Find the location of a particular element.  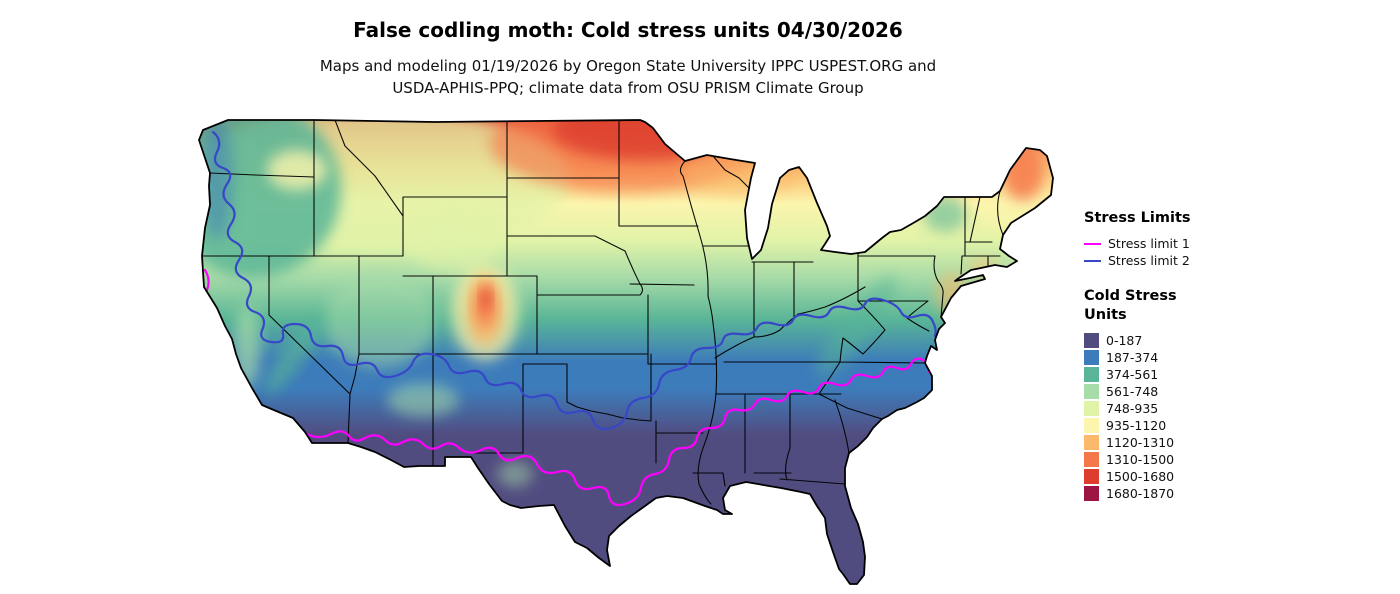

cold-heading-line-2: Units is located at coordinates (1105, 315).